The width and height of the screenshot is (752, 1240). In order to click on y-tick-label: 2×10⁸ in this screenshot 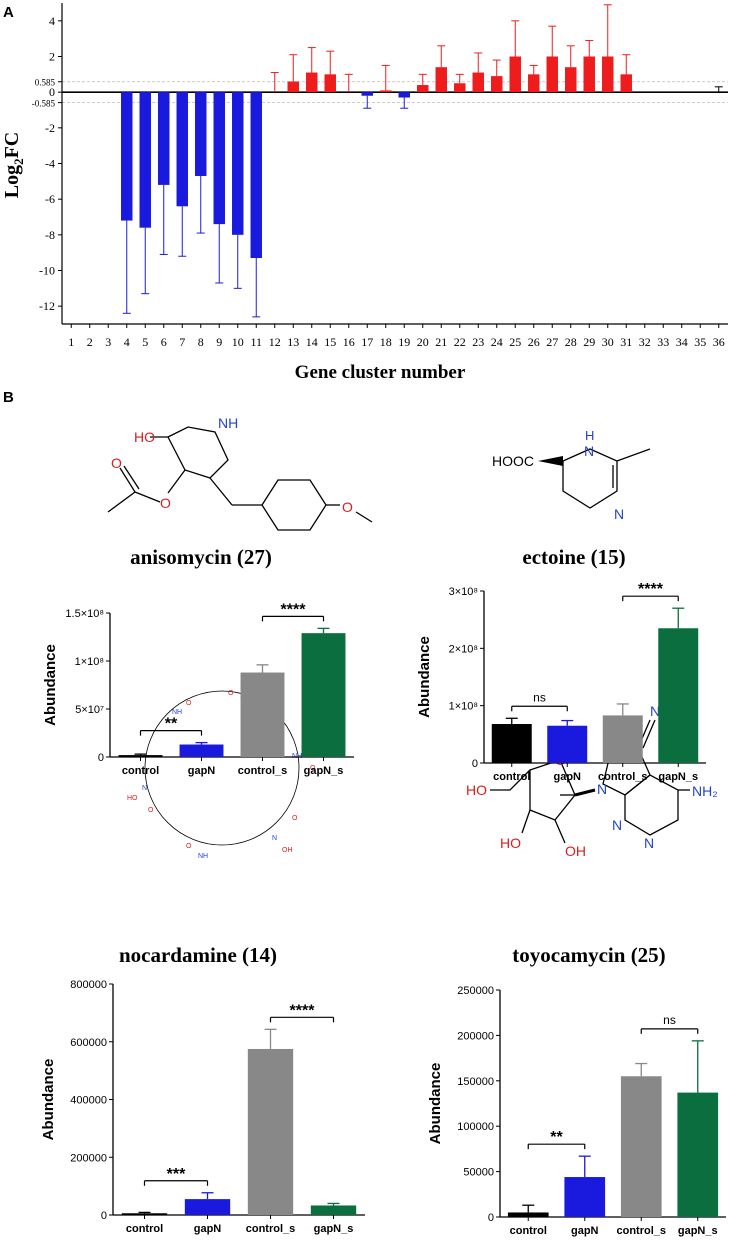, I will do `click(463, 649)`.